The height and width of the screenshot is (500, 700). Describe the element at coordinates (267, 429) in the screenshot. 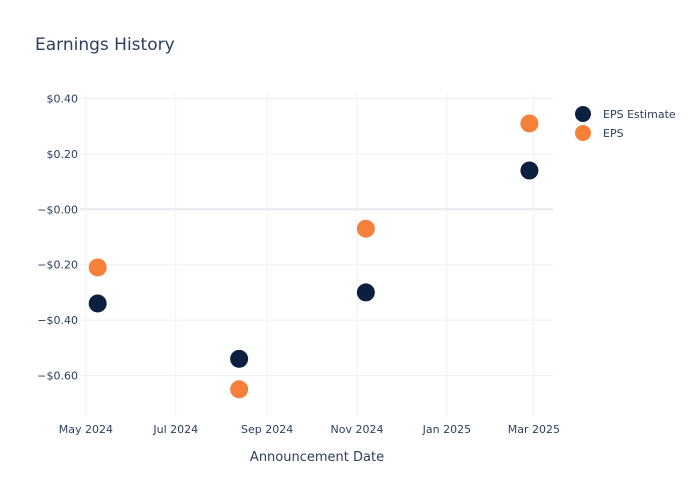

I see `x-tick-label: Sep 2024` at that location.